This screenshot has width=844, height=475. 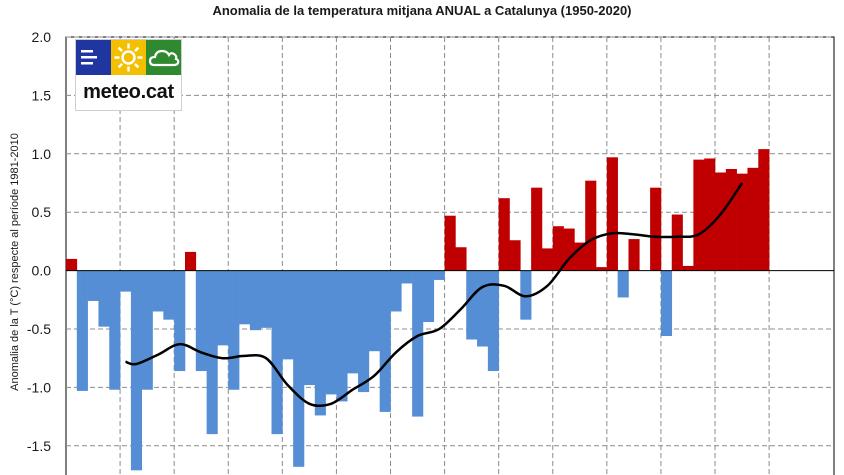 I want to click on logo-text: meteo.cat, so click(x=128, y=92).